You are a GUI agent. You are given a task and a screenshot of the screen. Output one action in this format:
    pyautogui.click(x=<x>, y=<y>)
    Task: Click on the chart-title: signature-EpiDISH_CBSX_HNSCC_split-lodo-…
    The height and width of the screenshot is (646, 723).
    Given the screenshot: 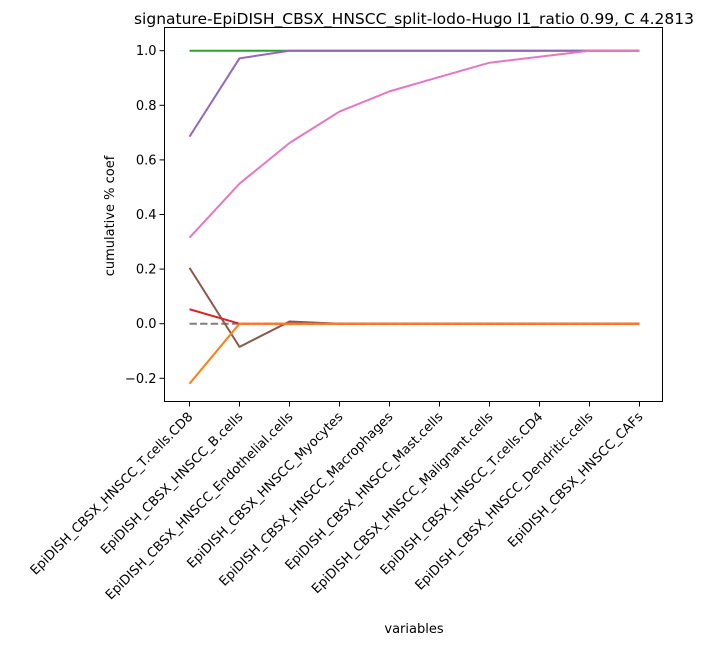 What is the action you would take?
    pyautogui.click(x=414, y=19)
    